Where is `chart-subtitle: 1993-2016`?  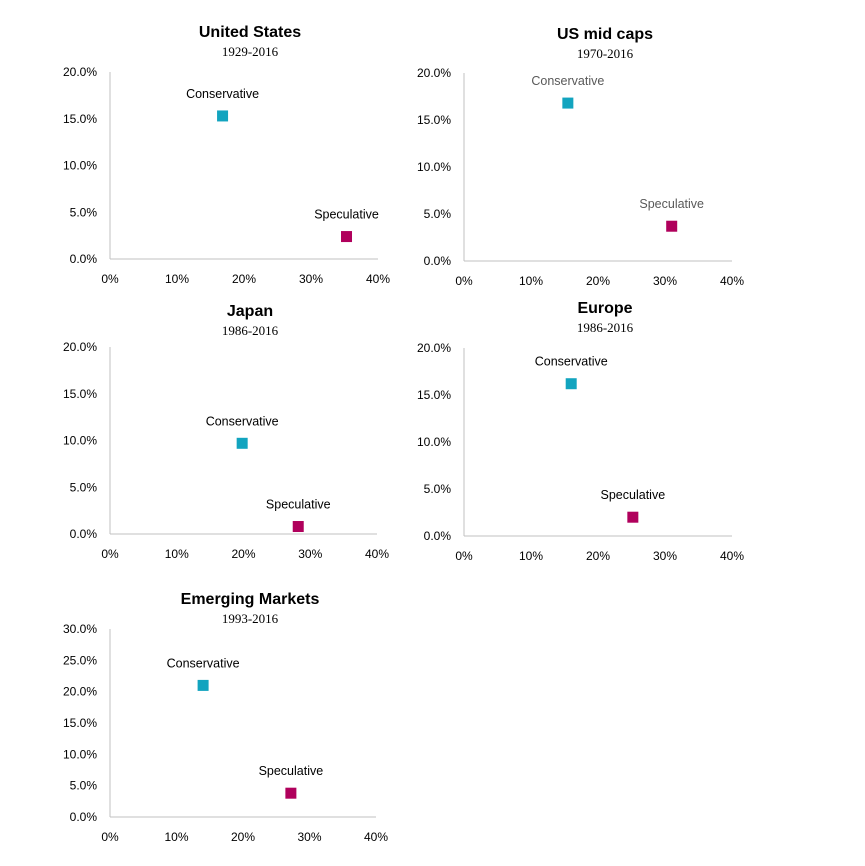
chart-subtitle: 1993-2016 is located at coordinates (250, 618).